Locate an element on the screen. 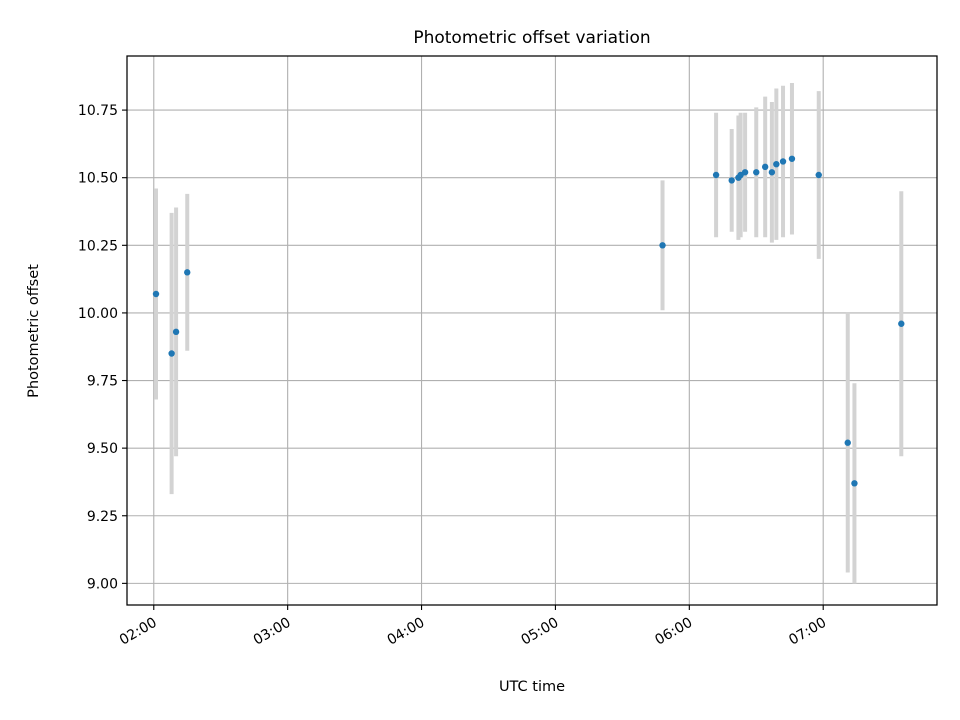  x-axis-label: UTC time is located at coordinates (532, 687).